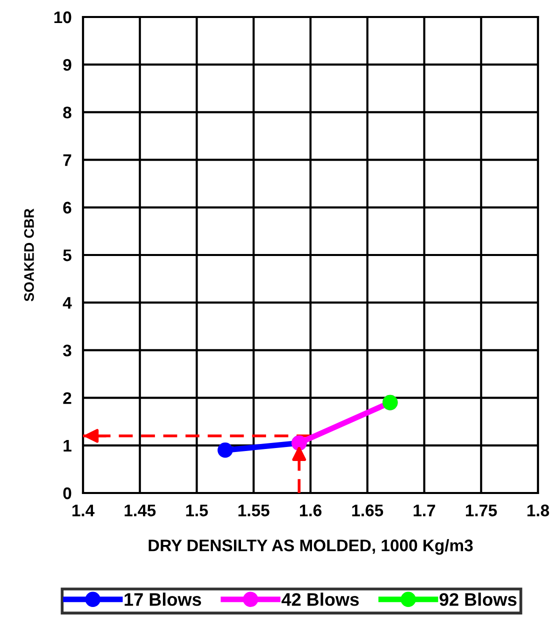  I want to click on y-tick-label: 6, so click(67, 208).